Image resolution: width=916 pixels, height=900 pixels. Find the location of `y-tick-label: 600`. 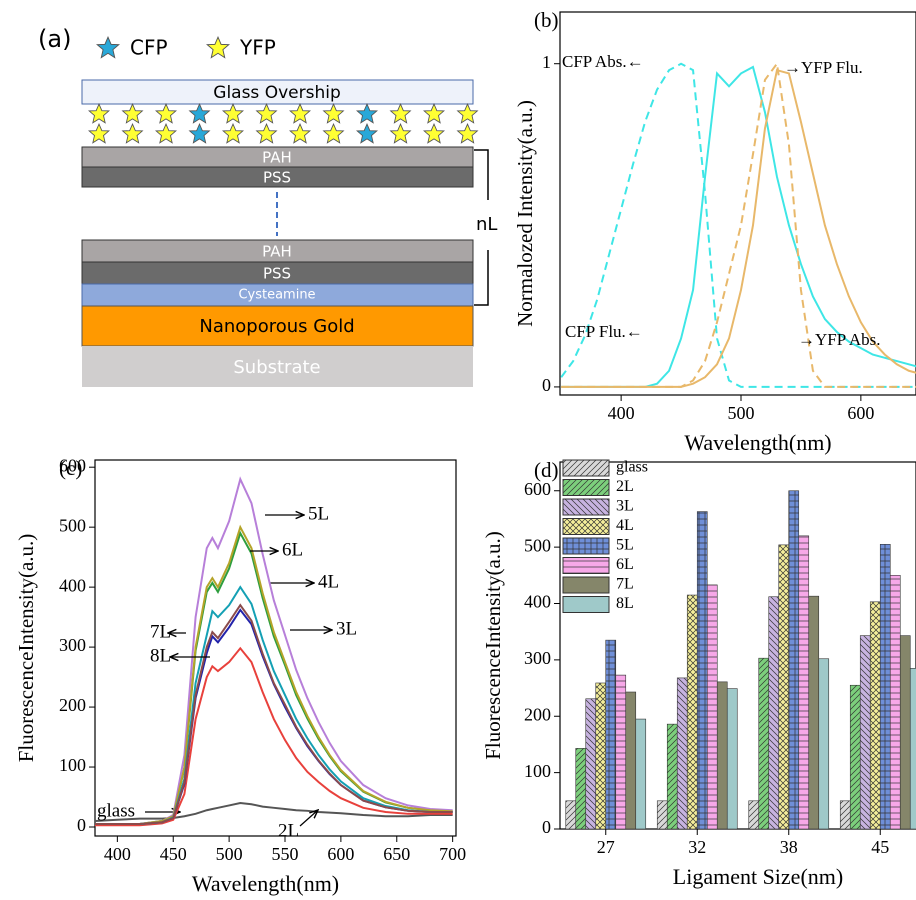

y-tick-label: 600 is located at coordinates (537, 489).